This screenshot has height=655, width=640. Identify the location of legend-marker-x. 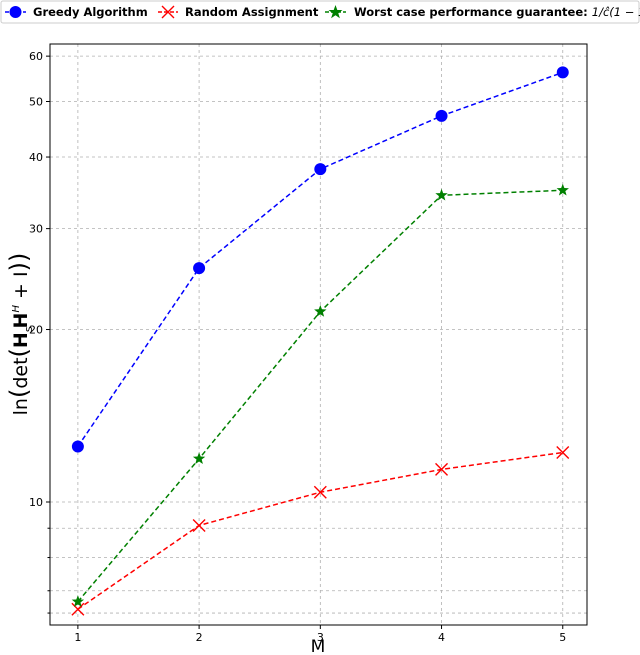
(168, 12).